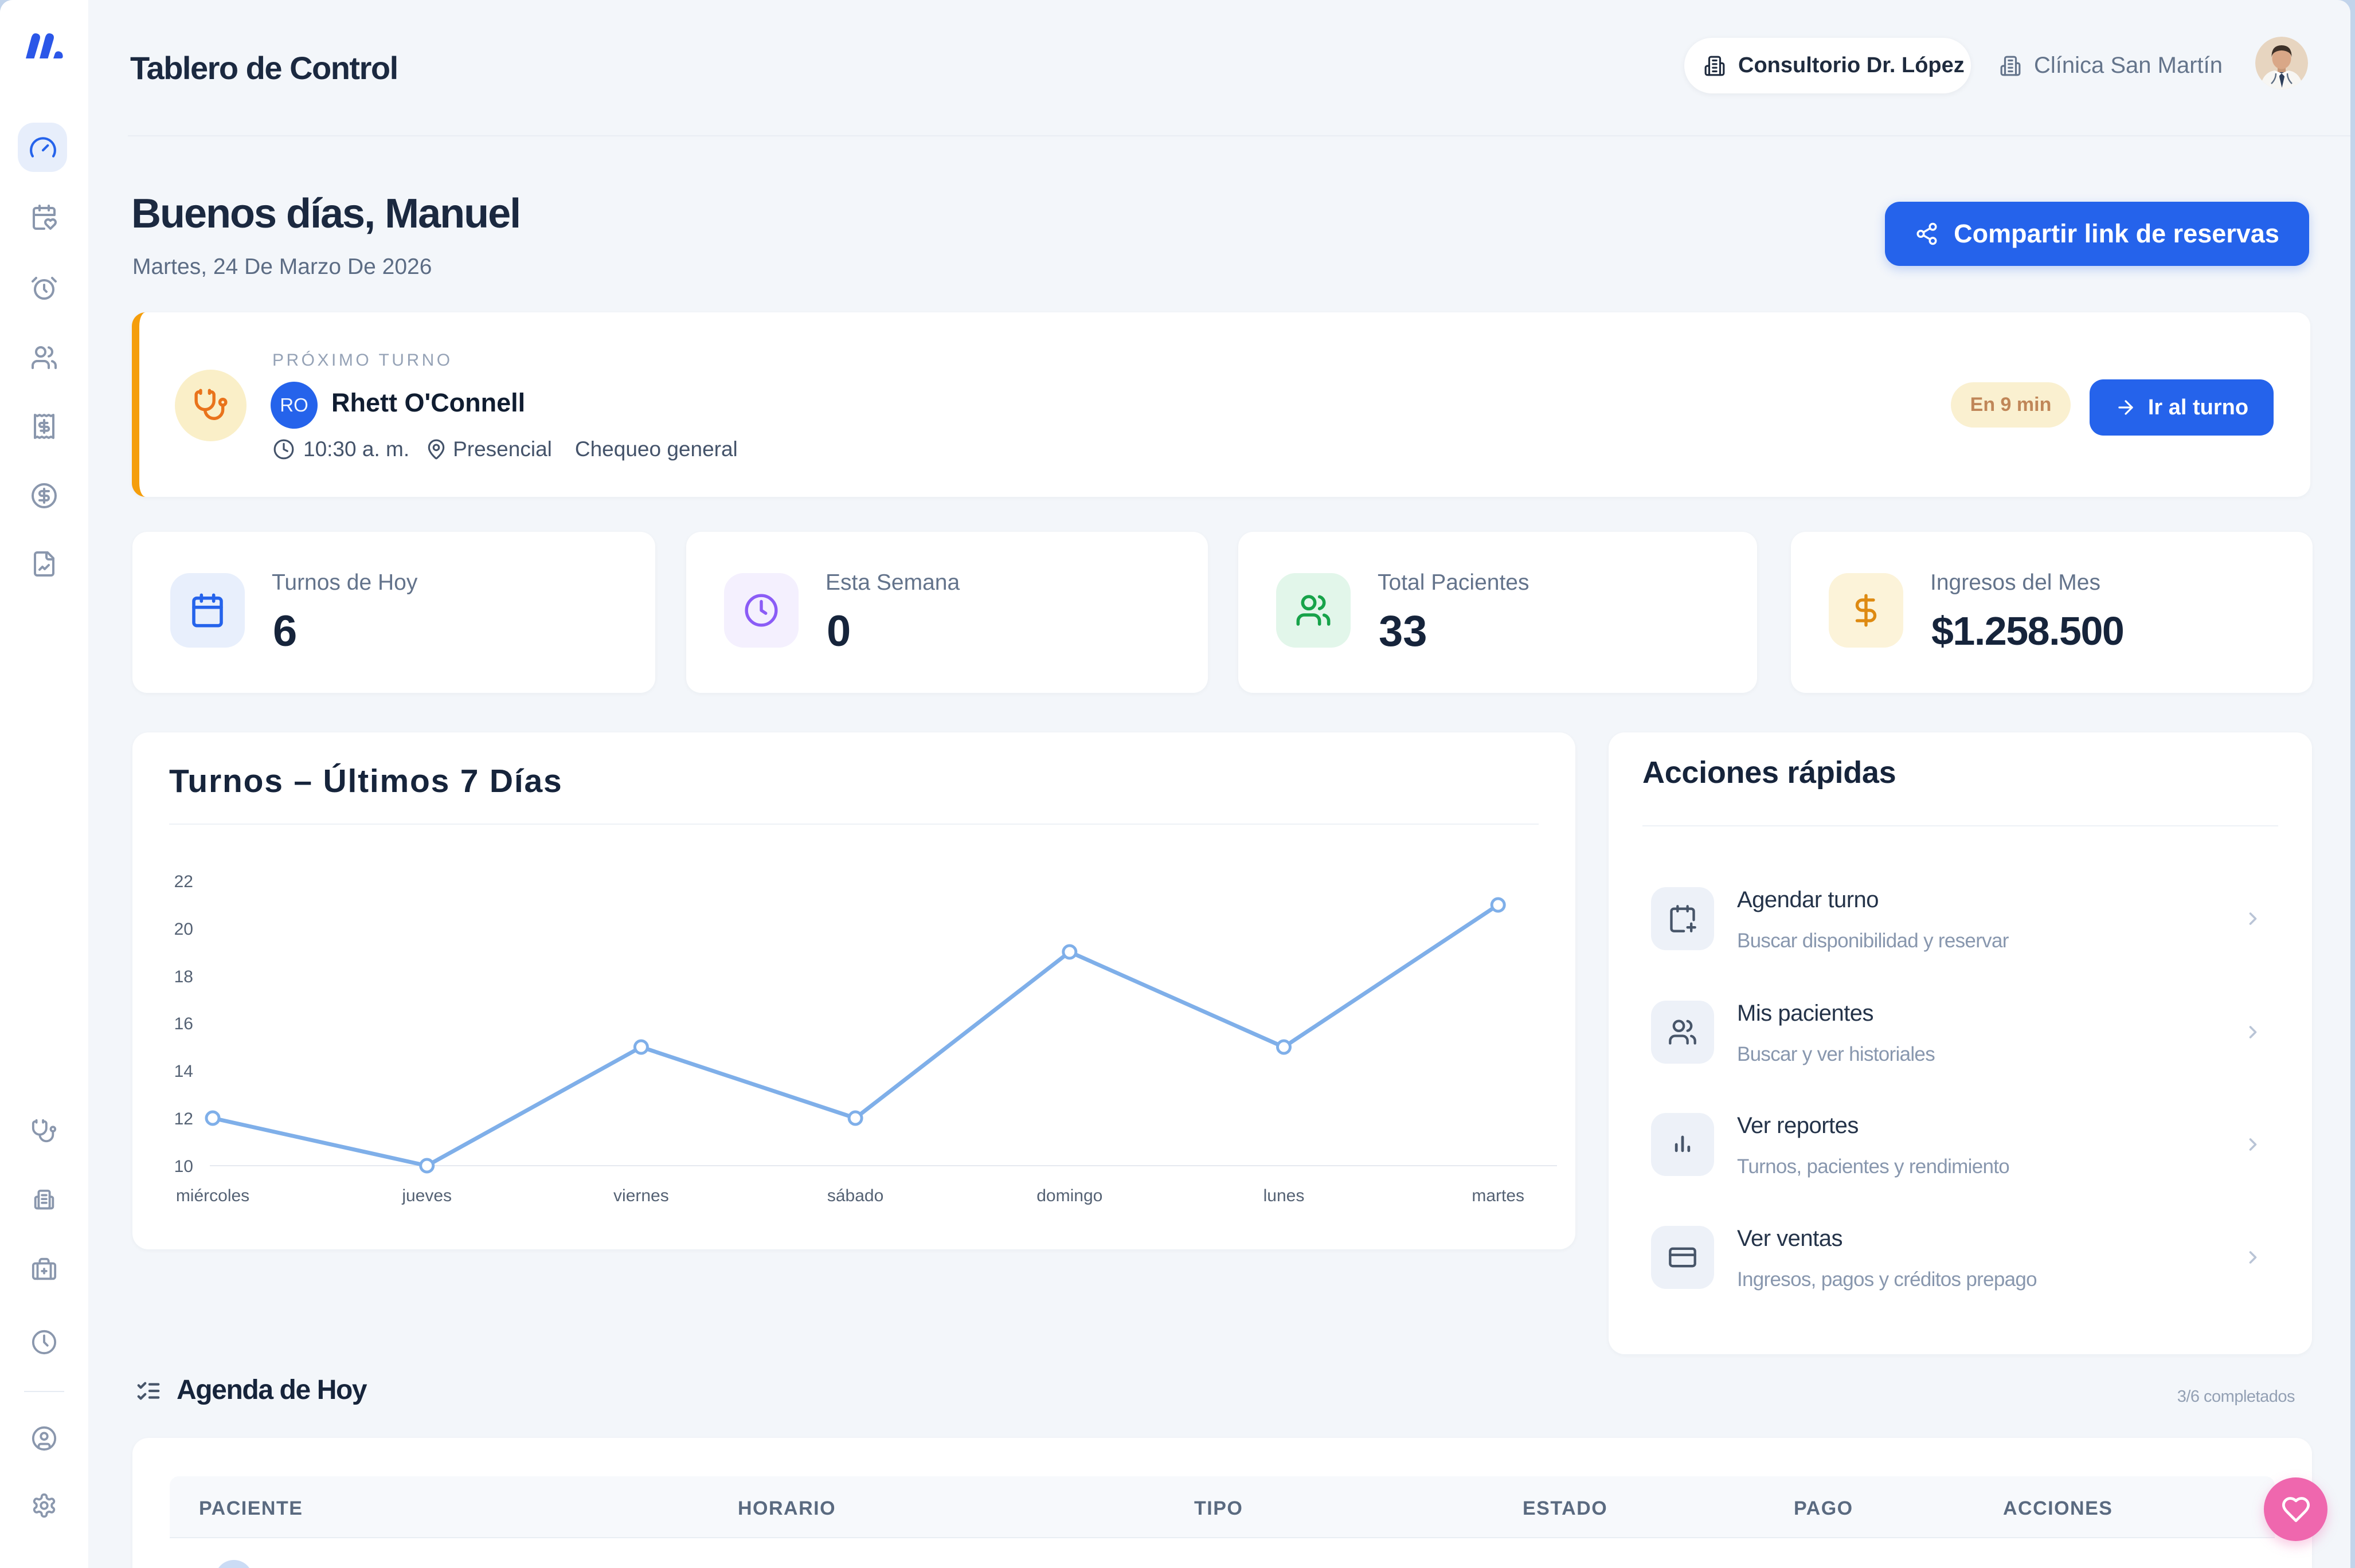 This screenshot has width=2355, height=1568. Describe the element at coordinates (1498, 1195) in the screenshot. I see `svg-text: martes` at that location.